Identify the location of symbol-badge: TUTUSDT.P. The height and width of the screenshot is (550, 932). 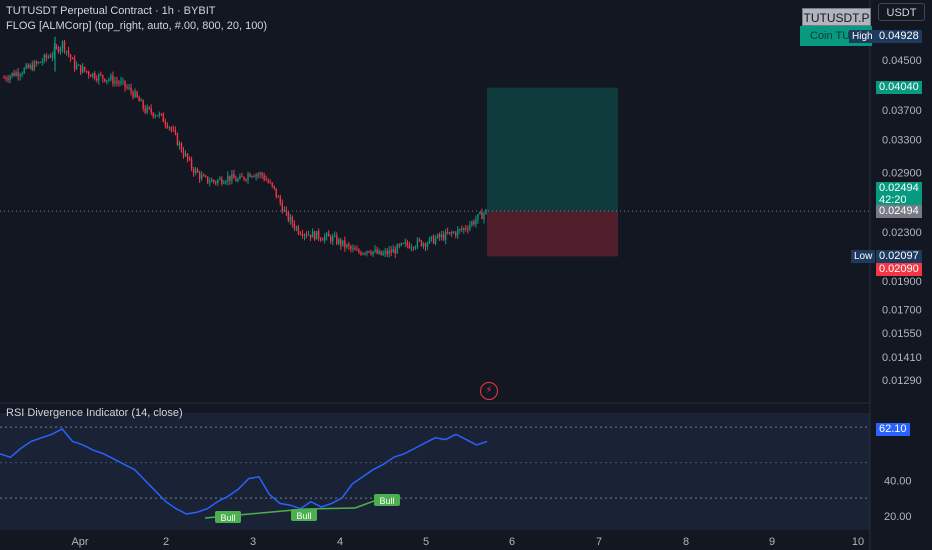
(836, 17).